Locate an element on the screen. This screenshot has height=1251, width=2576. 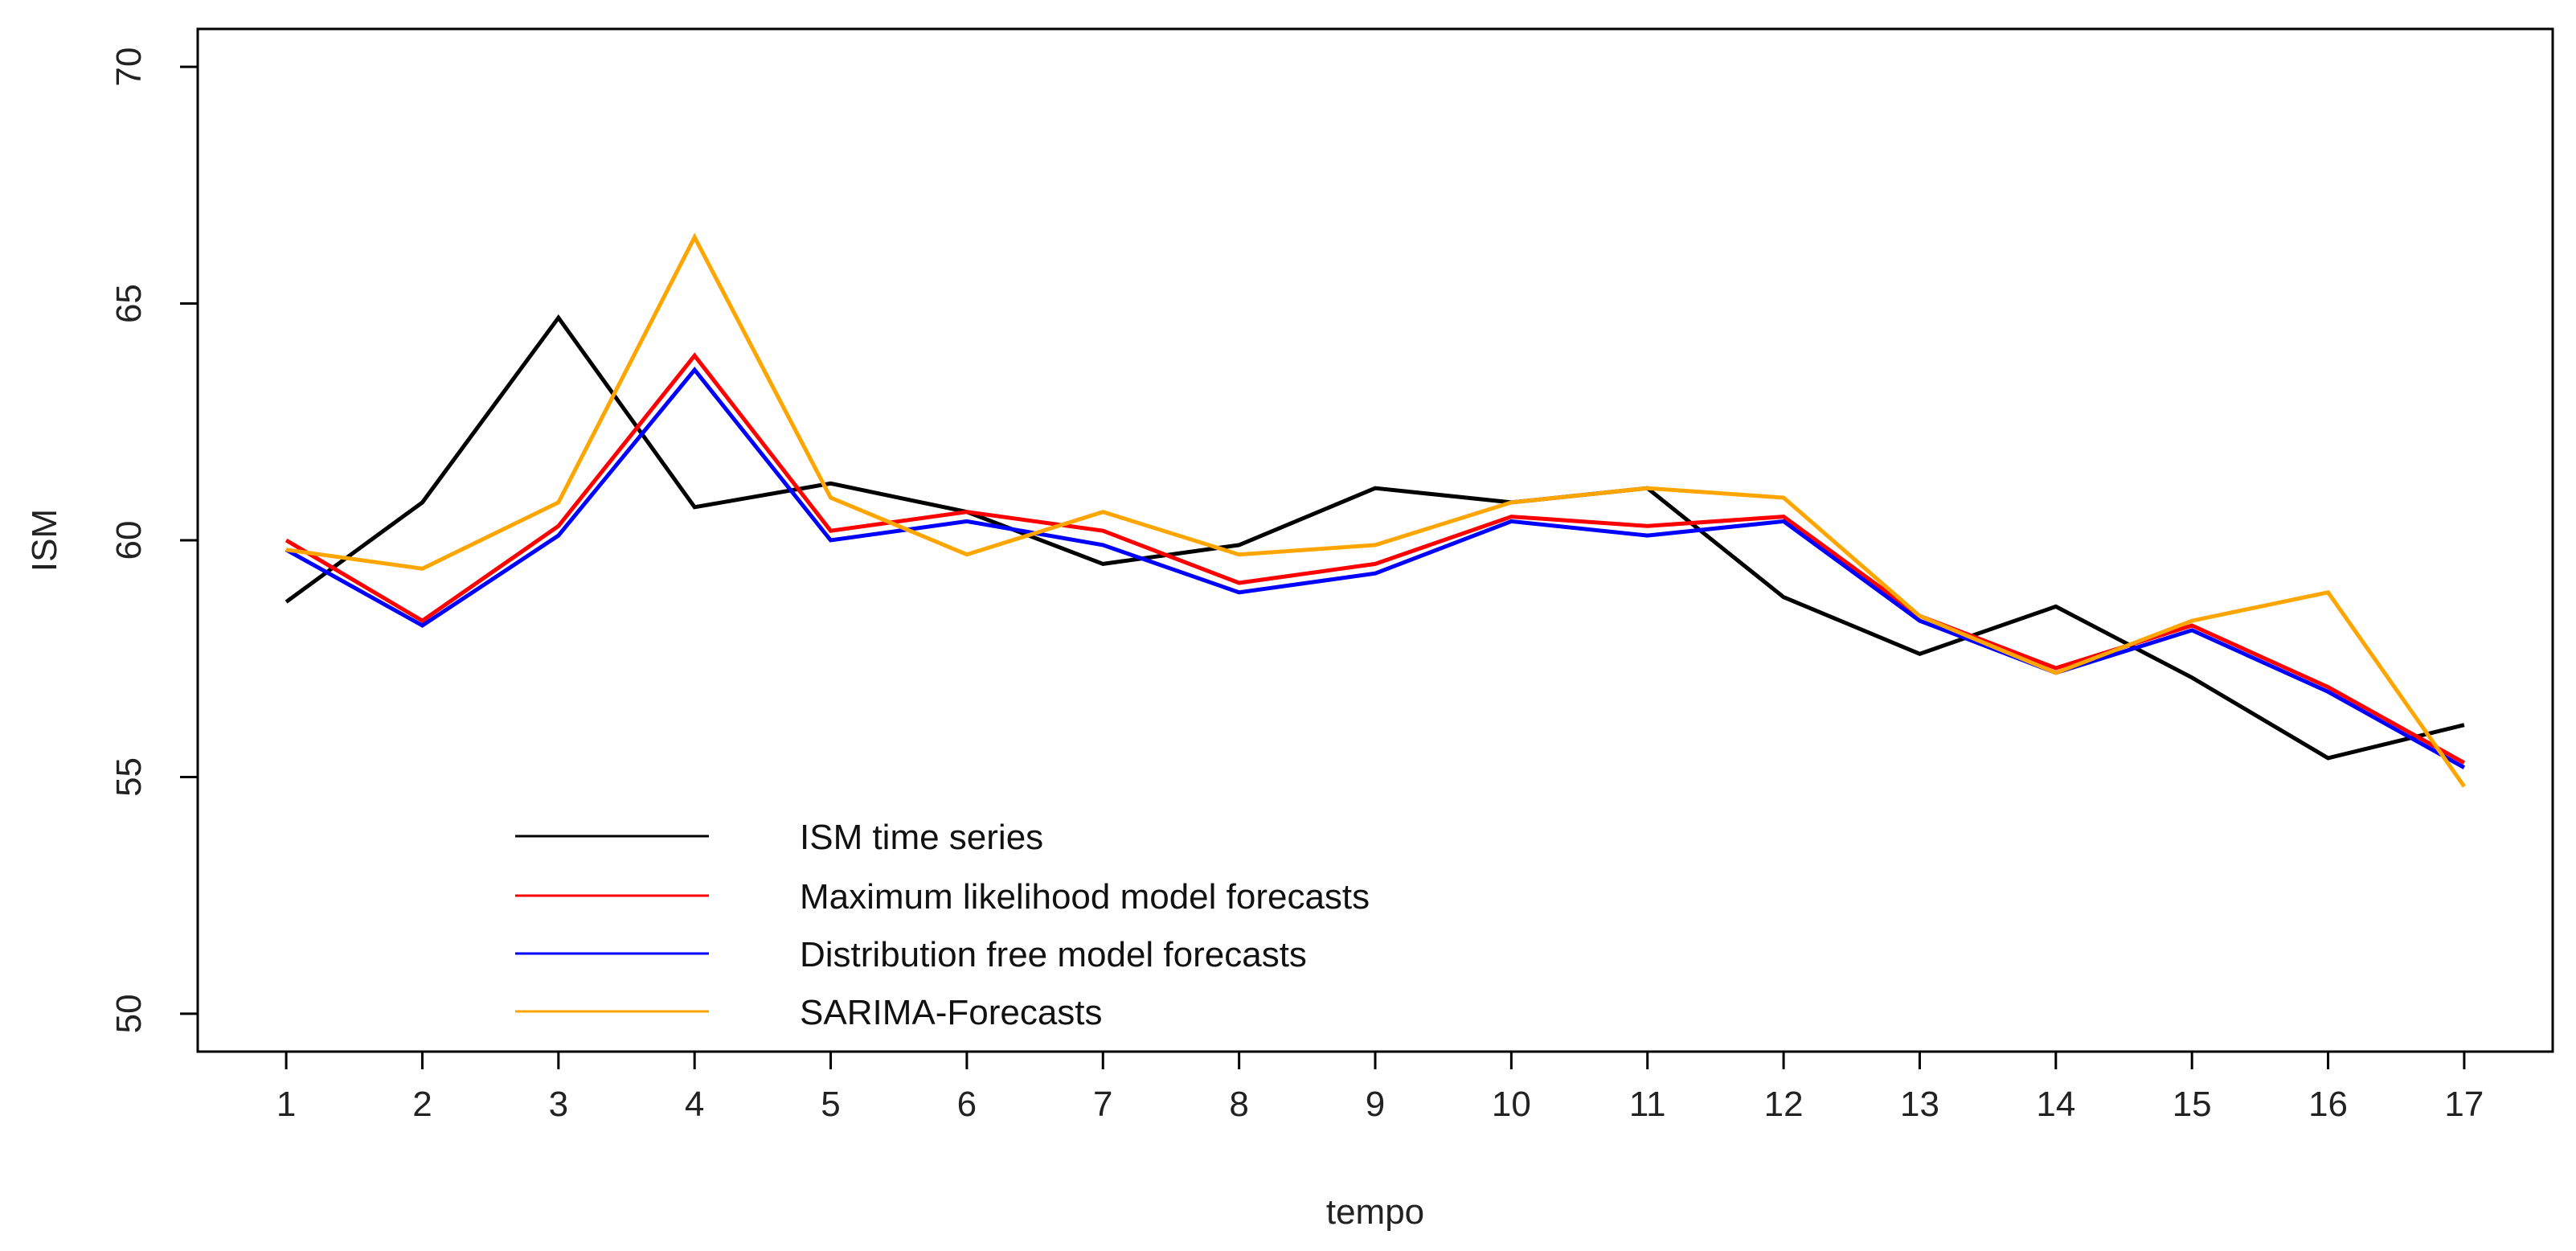
x-tick-label: 14 is located at coordinates (2055, 1104).